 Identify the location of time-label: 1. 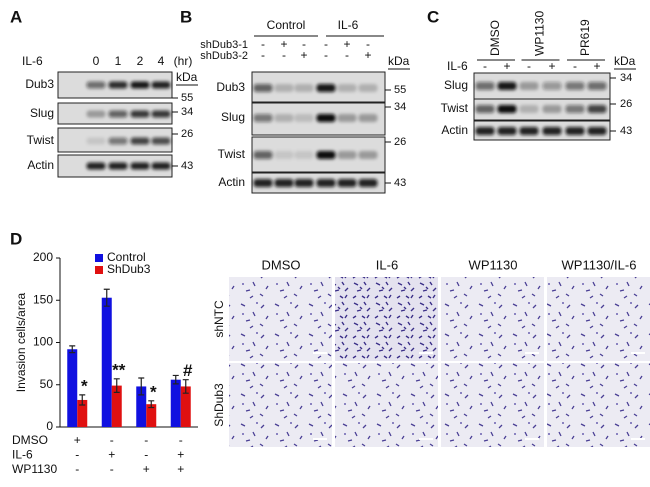
(118, 61).